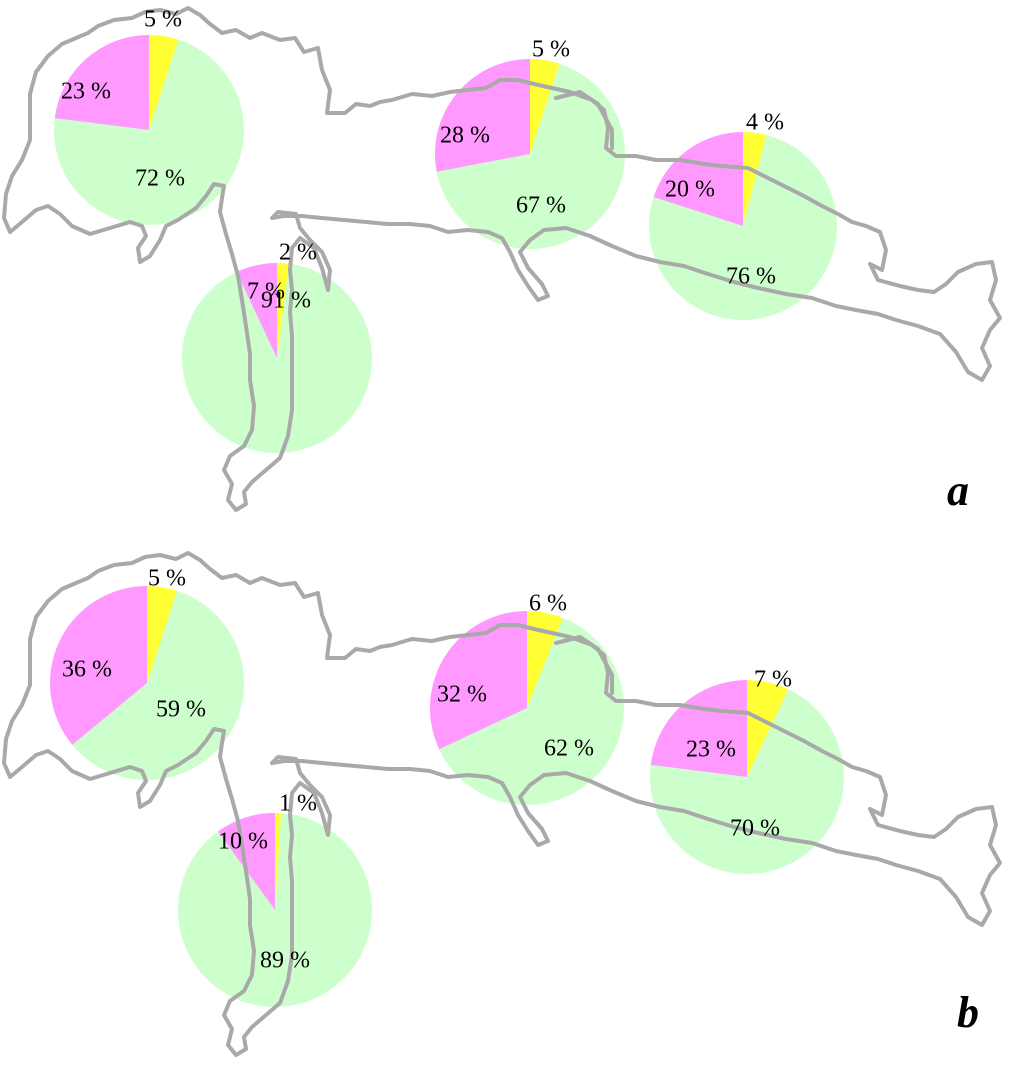 This screenshot has width=1012, height=1069. What do you see at coordinates (755, 829) in the screenshot?
I see `pie-label-green: 70 %` at bounding box center [755, 829].